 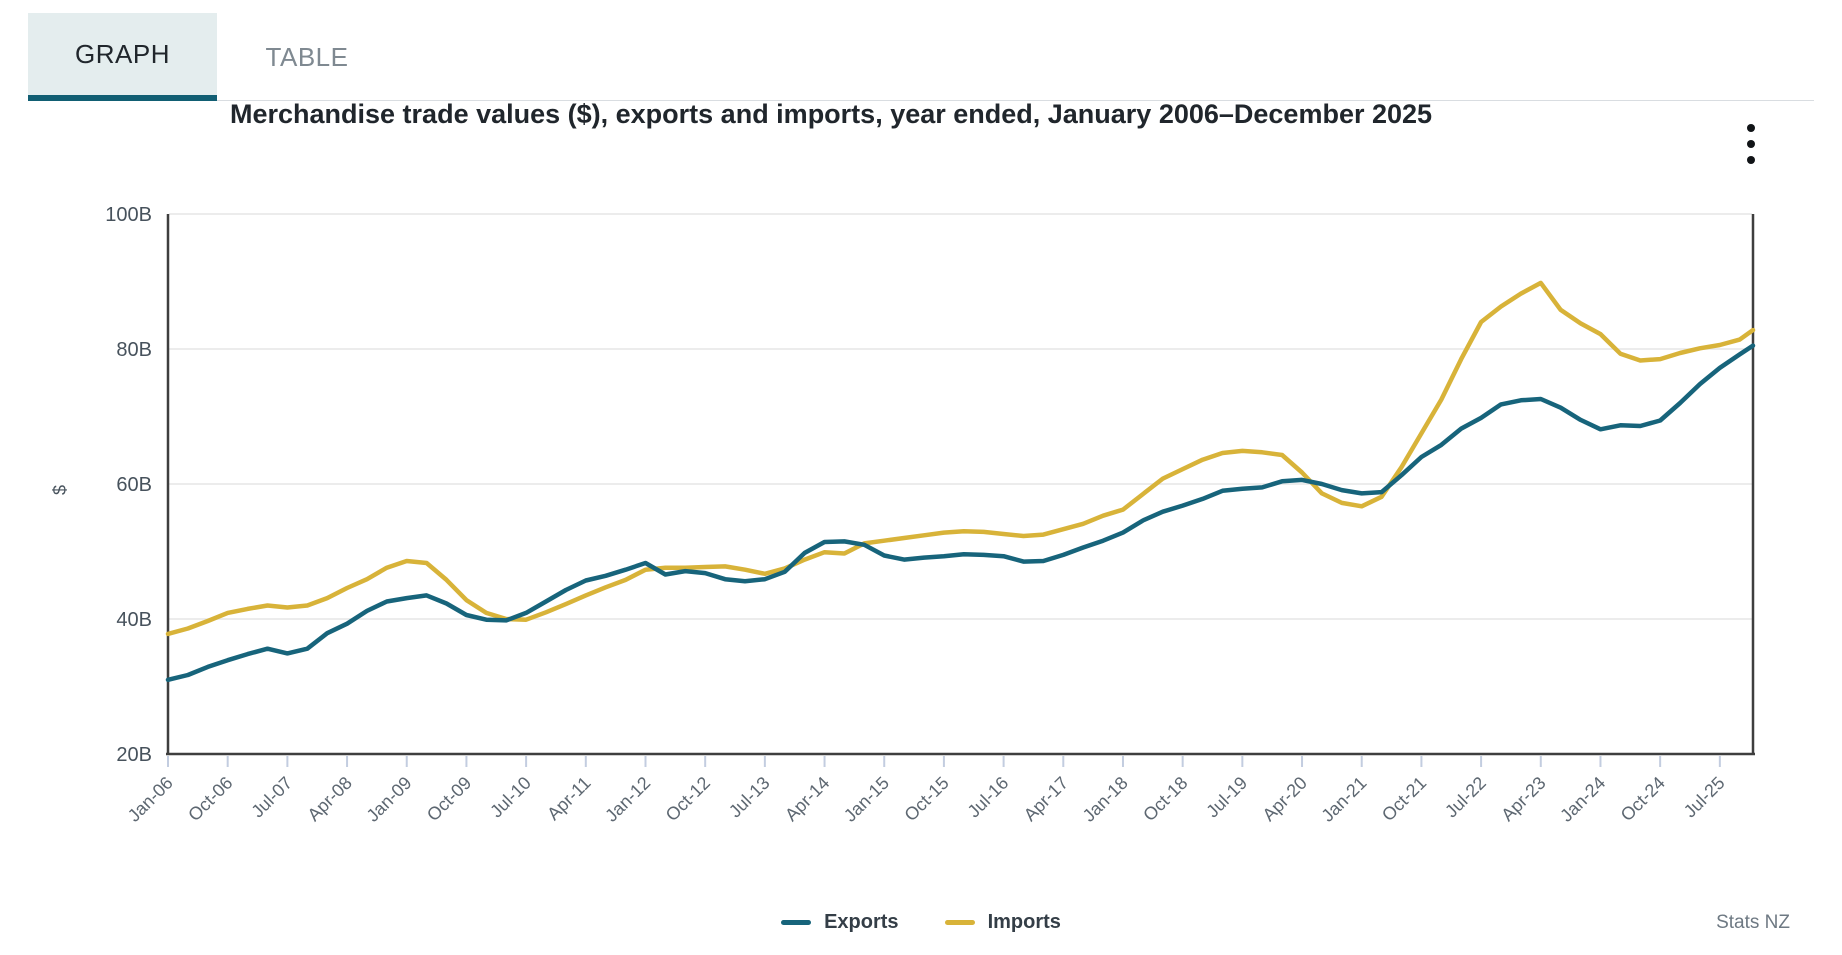 I want to click on tab-graph: GRAPH, so click(x=122, y=57).